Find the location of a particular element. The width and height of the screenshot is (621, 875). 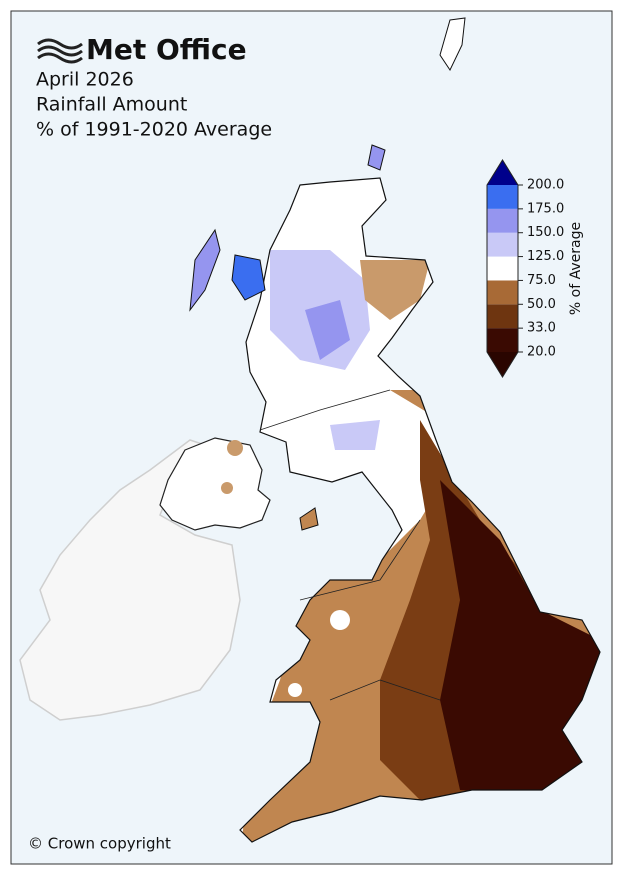

logo: Met Office is located at coordinates (142, 49).